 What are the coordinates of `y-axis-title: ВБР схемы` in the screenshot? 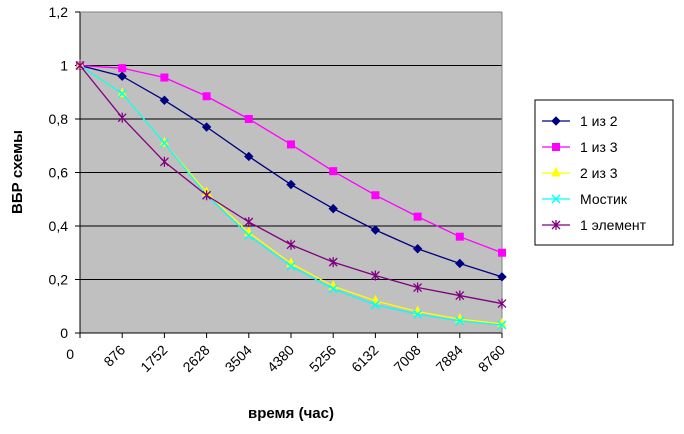 It's located at (17, 172).